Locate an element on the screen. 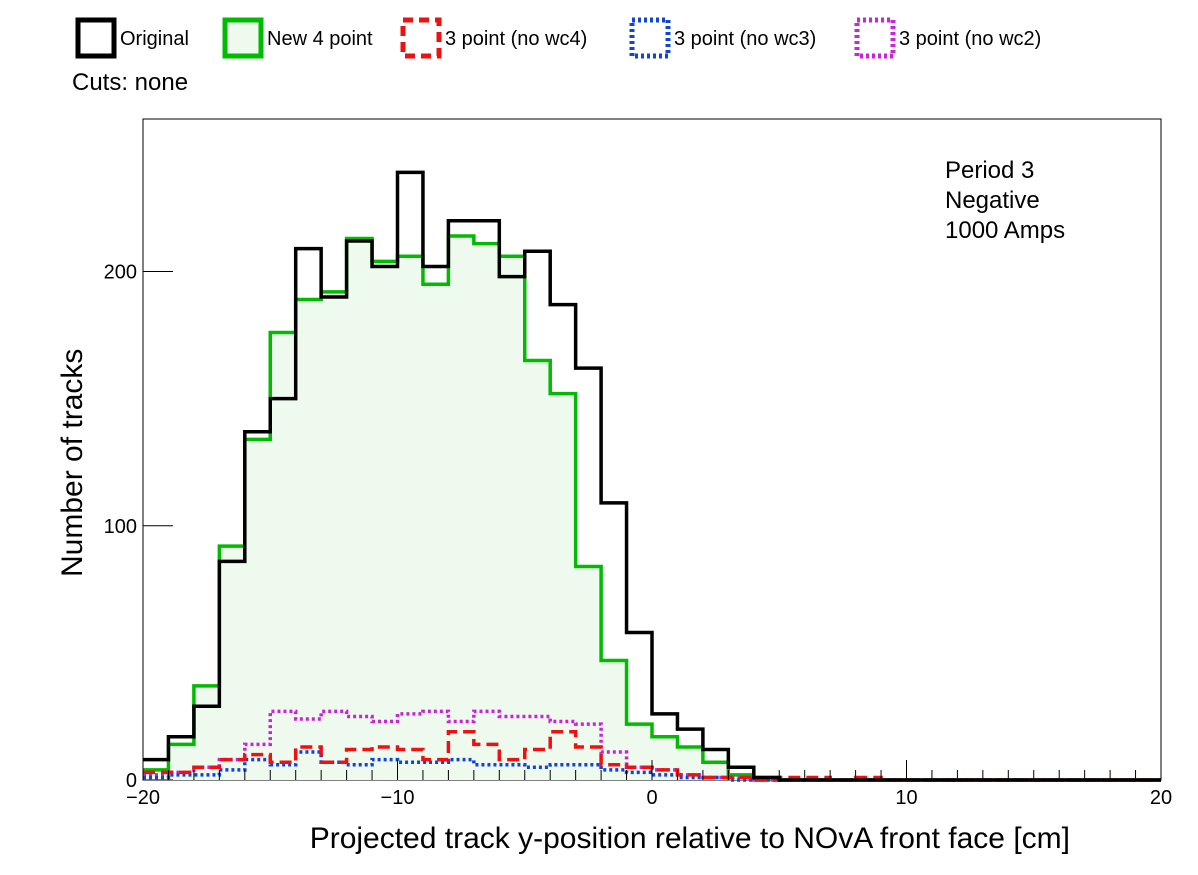 Image resolution: width=1198 pixels, height=875 pixels. y-tick-label: 100 is located at coordinates (120, 527).